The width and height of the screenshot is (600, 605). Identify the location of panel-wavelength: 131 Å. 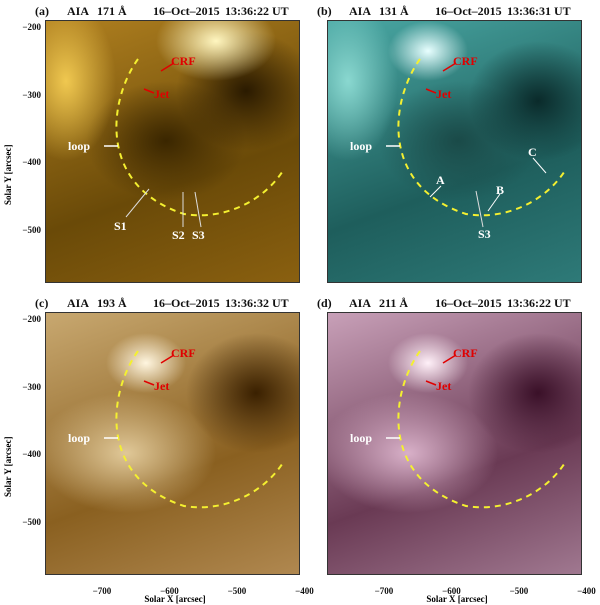
(394, 11).